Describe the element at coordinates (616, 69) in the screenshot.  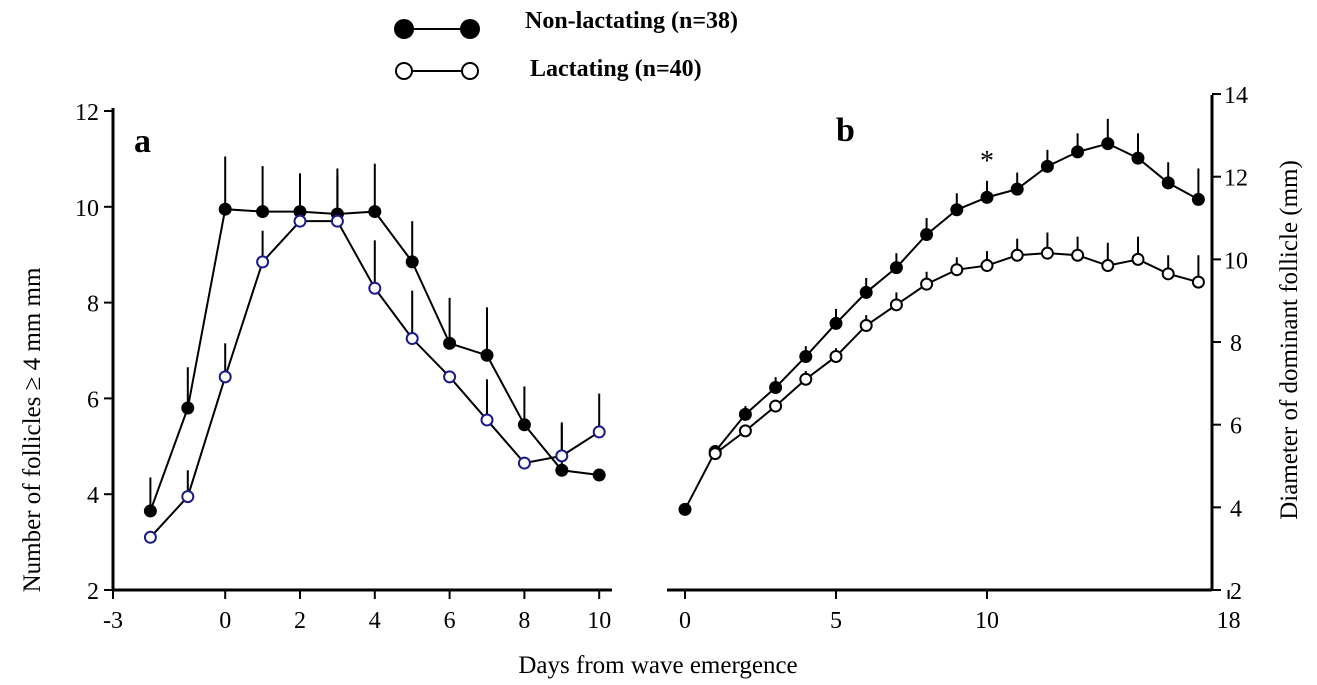
I see `legend-label-lactating: Lactating (n=40)` at that location.